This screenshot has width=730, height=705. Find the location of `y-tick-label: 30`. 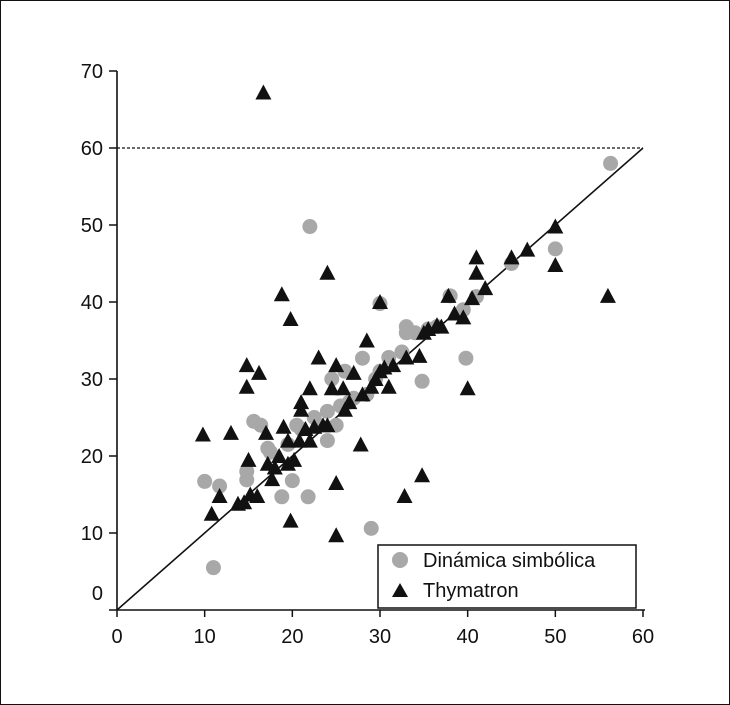

y-tick-label: 30 is located at coordinates (92, 380).